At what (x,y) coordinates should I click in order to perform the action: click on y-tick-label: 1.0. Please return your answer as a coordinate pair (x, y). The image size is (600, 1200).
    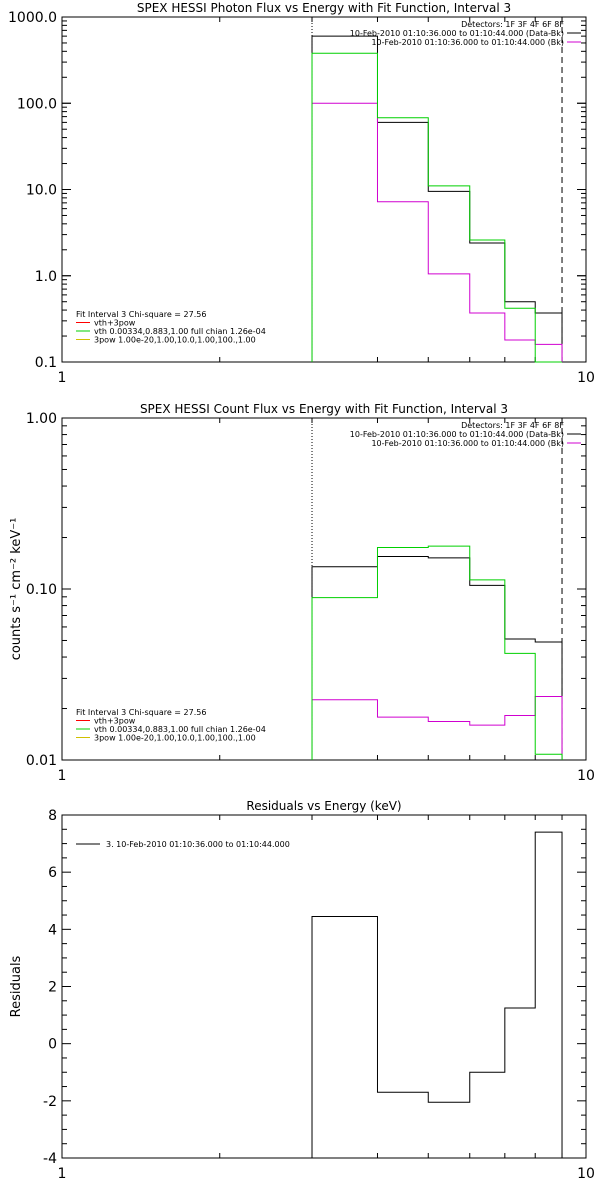
    Looking at the image, I should click on (46, 277).